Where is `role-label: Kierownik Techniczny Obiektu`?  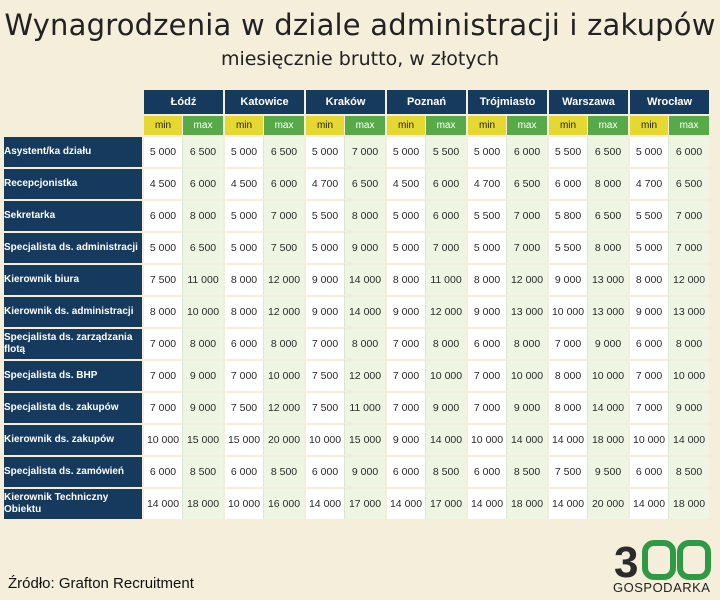 role-label: Kierownik Techniczny Obiektu is located at coordinates (73, 503).